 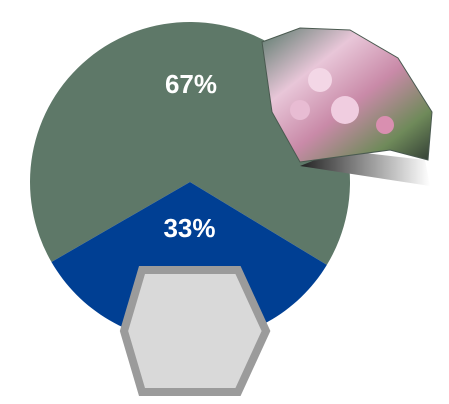 I want to click on hexagon, so click(x=195, y=331).